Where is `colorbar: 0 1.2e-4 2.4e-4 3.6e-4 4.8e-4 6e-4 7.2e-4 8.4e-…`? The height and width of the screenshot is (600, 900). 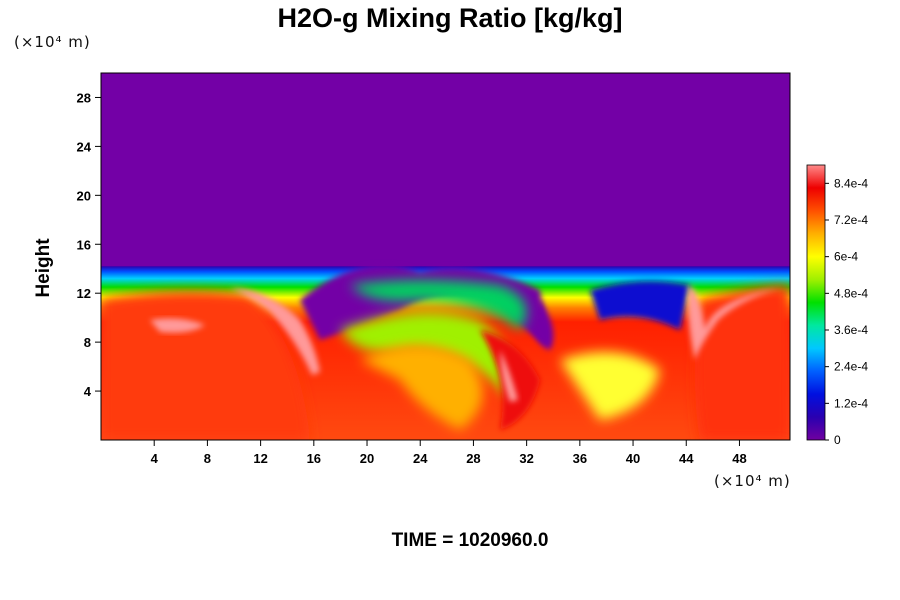
colorbar: 0 1.2e-4 2.4e-4 3.6e-4 4.8e-4 6e-4 7.2e-4 8.4e-… is located at coordinates (837, 305).